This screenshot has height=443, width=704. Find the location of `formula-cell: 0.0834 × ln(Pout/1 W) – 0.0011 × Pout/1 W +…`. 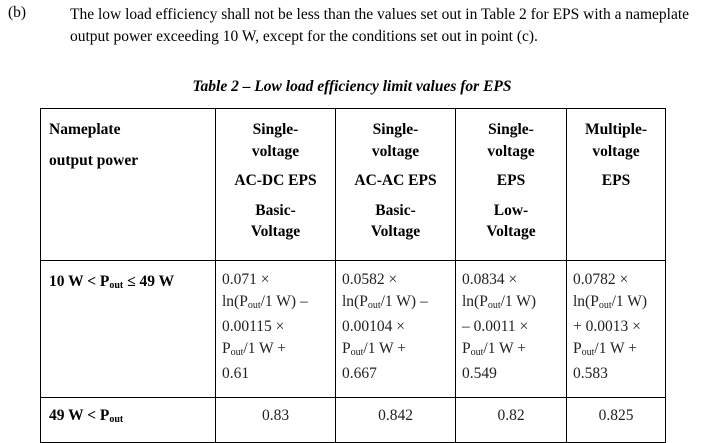

formula-cell: 0.0834 × ln(Pout/1 W) – 0.0011 × Pout/1 W +… is located at coordinates (511, 329).